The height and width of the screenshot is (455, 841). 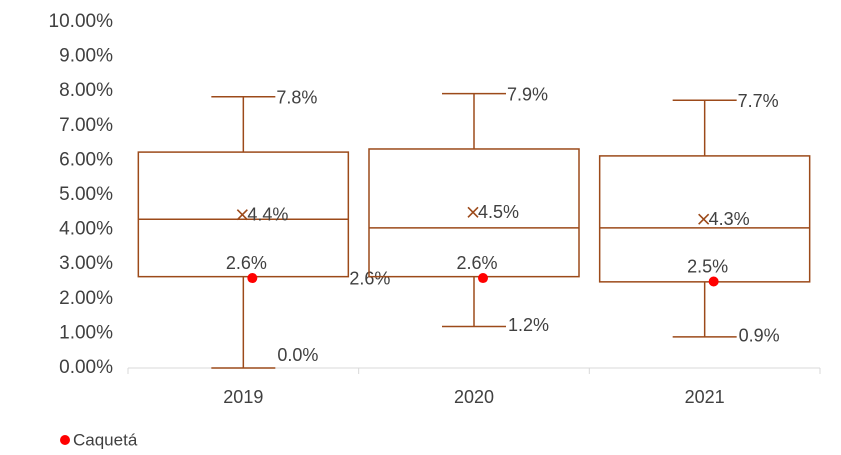 I want to click on y-tick-label: 9.00%, so click(x=86, y=56).